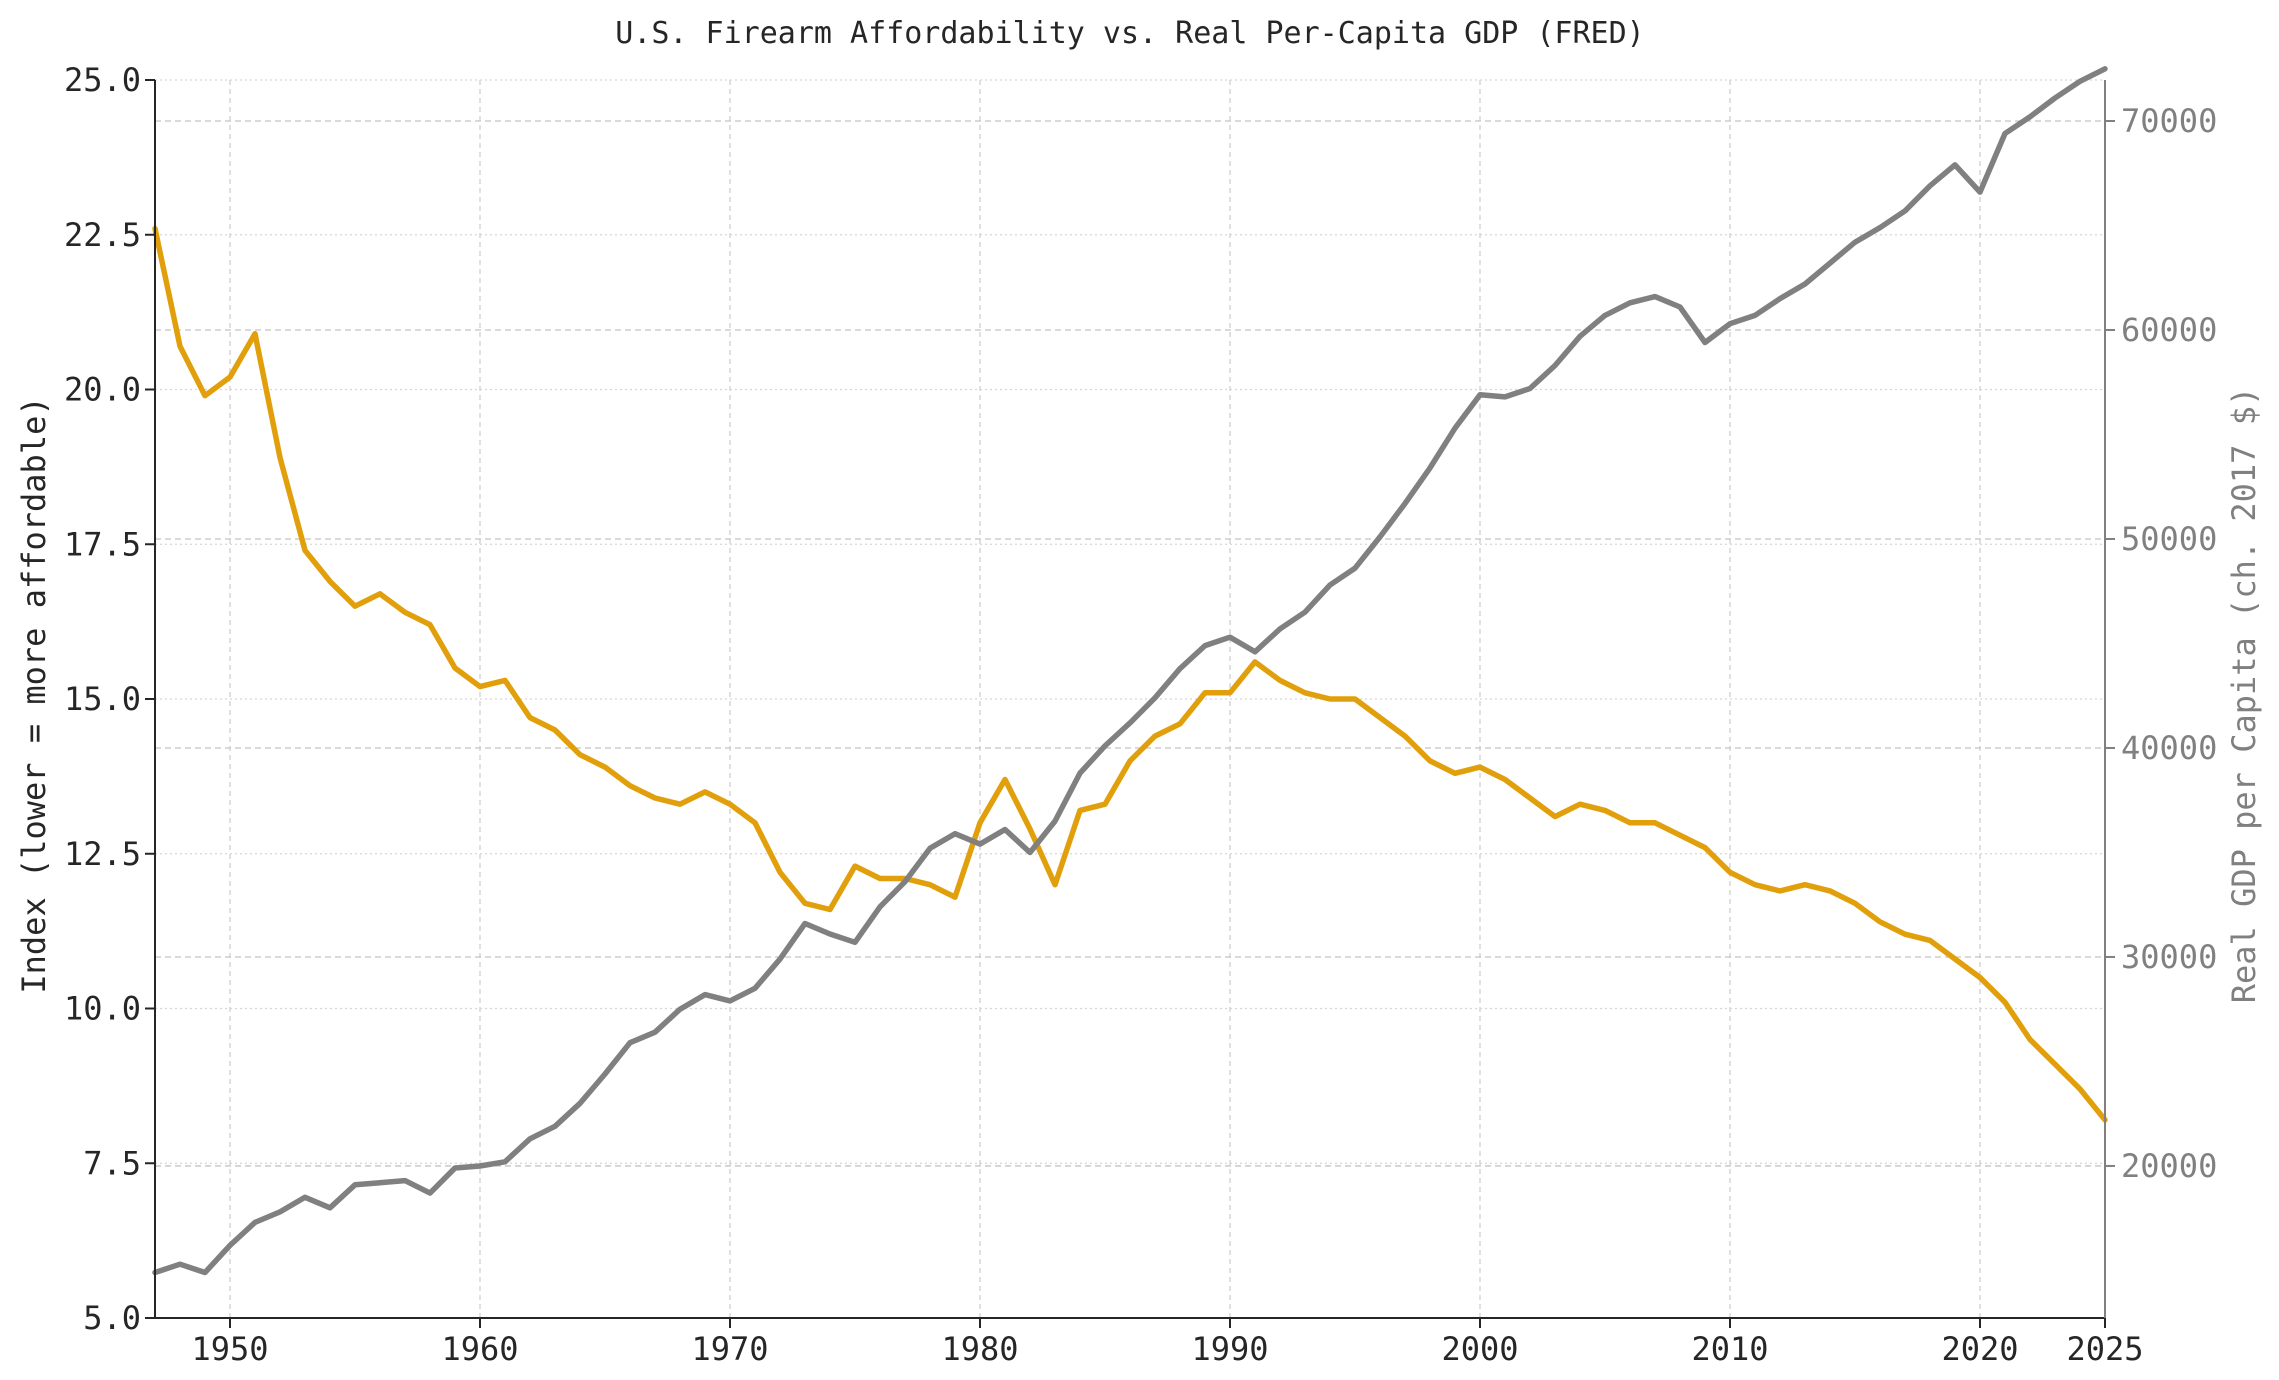  Describe the element at coordinates (102, 1009) in the screenshot. I see `y-tick-label-left: 10.0` at that location.